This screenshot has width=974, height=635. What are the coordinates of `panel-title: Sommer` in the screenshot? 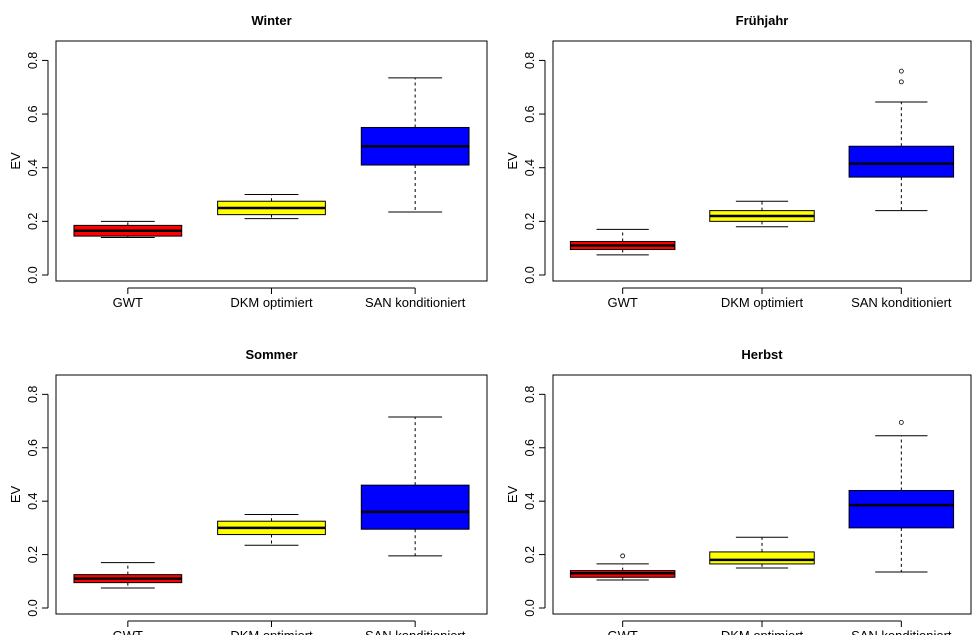 It's located at (271, 354).